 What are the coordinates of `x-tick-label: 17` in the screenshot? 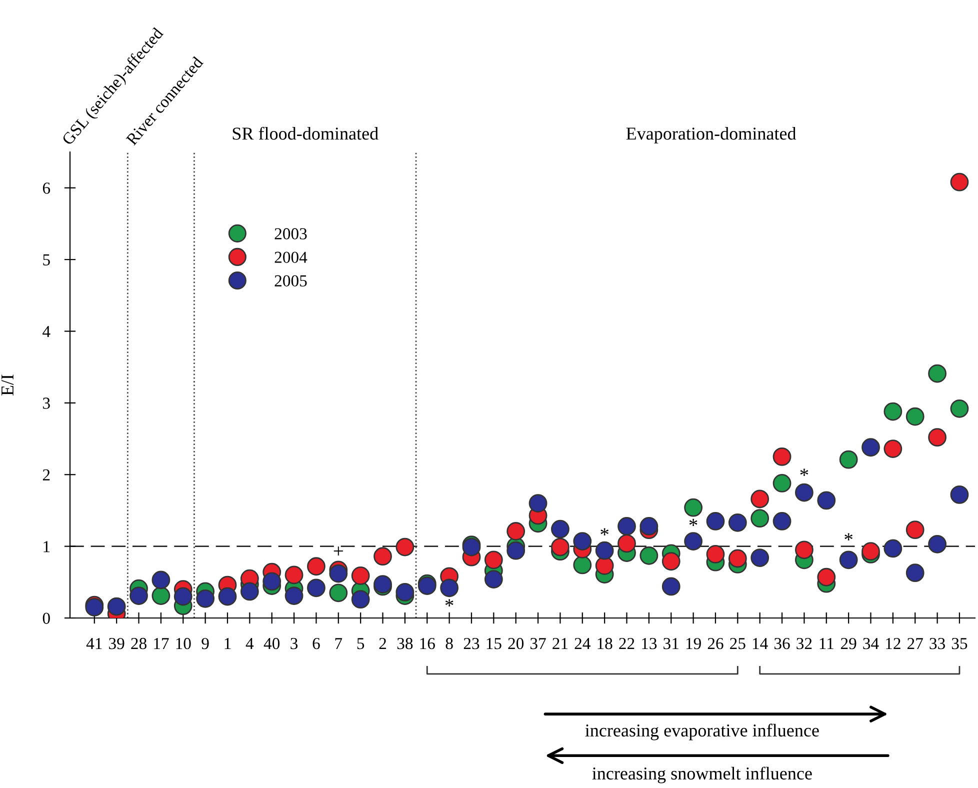 It's located at (161, 644).